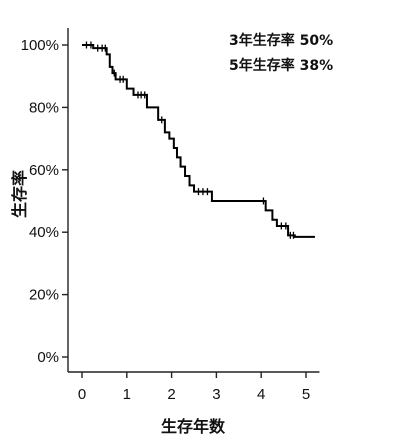  What do you see at coordinates (261, 394) in the screenshot?
I see `x-tick-label: 4` at bounding box center [261, 394].